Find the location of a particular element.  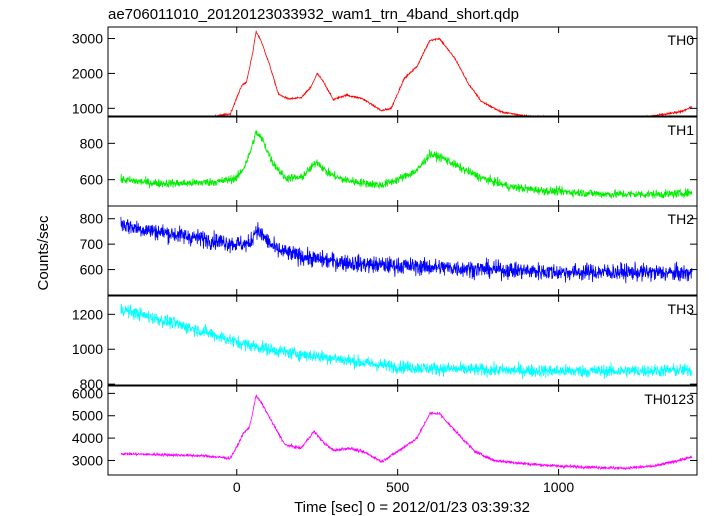

panel-label-th0: TH0 is located at coordinates (681, 40).